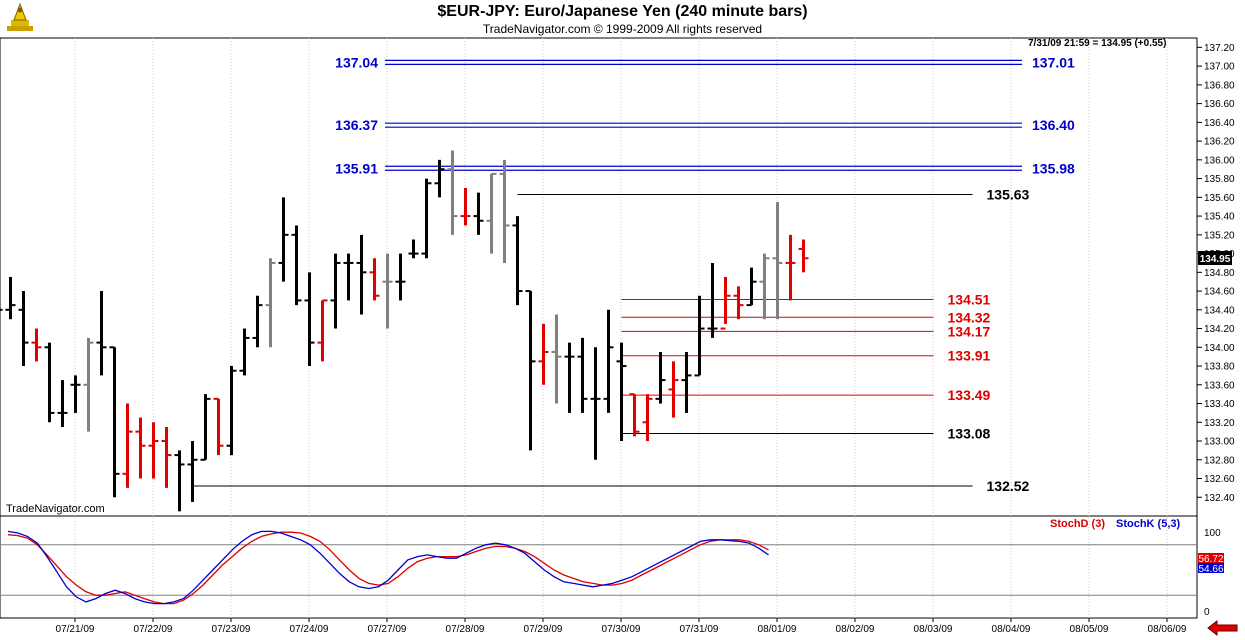  What do you see at coordinates (699, 629) in the screenshot?
I see `x-tick-label: 07/31/09` at bounding box center [699, 629].